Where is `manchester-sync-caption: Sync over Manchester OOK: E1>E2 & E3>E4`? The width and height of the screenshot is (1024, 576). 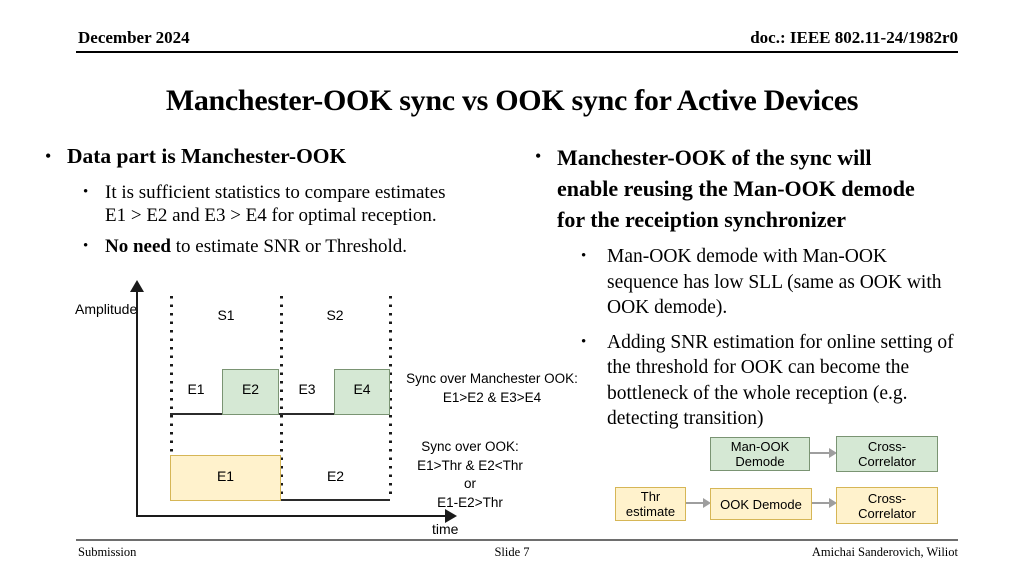 manchester-sync-caption: Sync over Manchester OOK: E1>E2 & E3>E4 is located at coordinates (492, 388).